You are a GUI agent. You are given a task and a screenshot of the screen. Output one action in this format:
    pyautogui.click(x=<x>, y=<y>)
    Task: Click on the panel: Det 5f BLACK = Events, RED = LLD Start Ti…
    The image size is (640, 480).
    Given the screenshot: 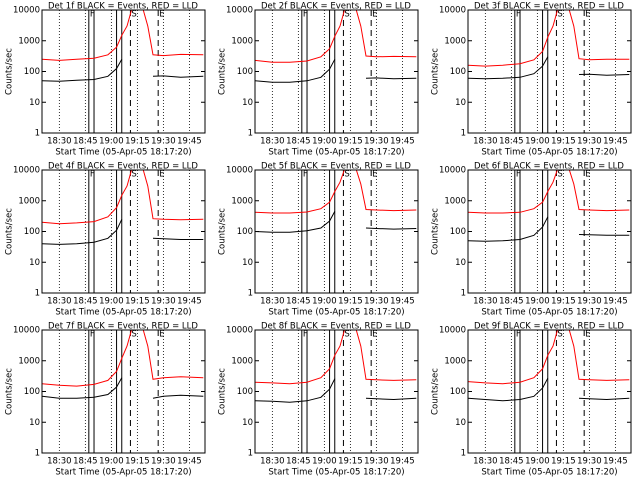 What is the action you would take?
    pyautogui.click(x=318, y=240)
    